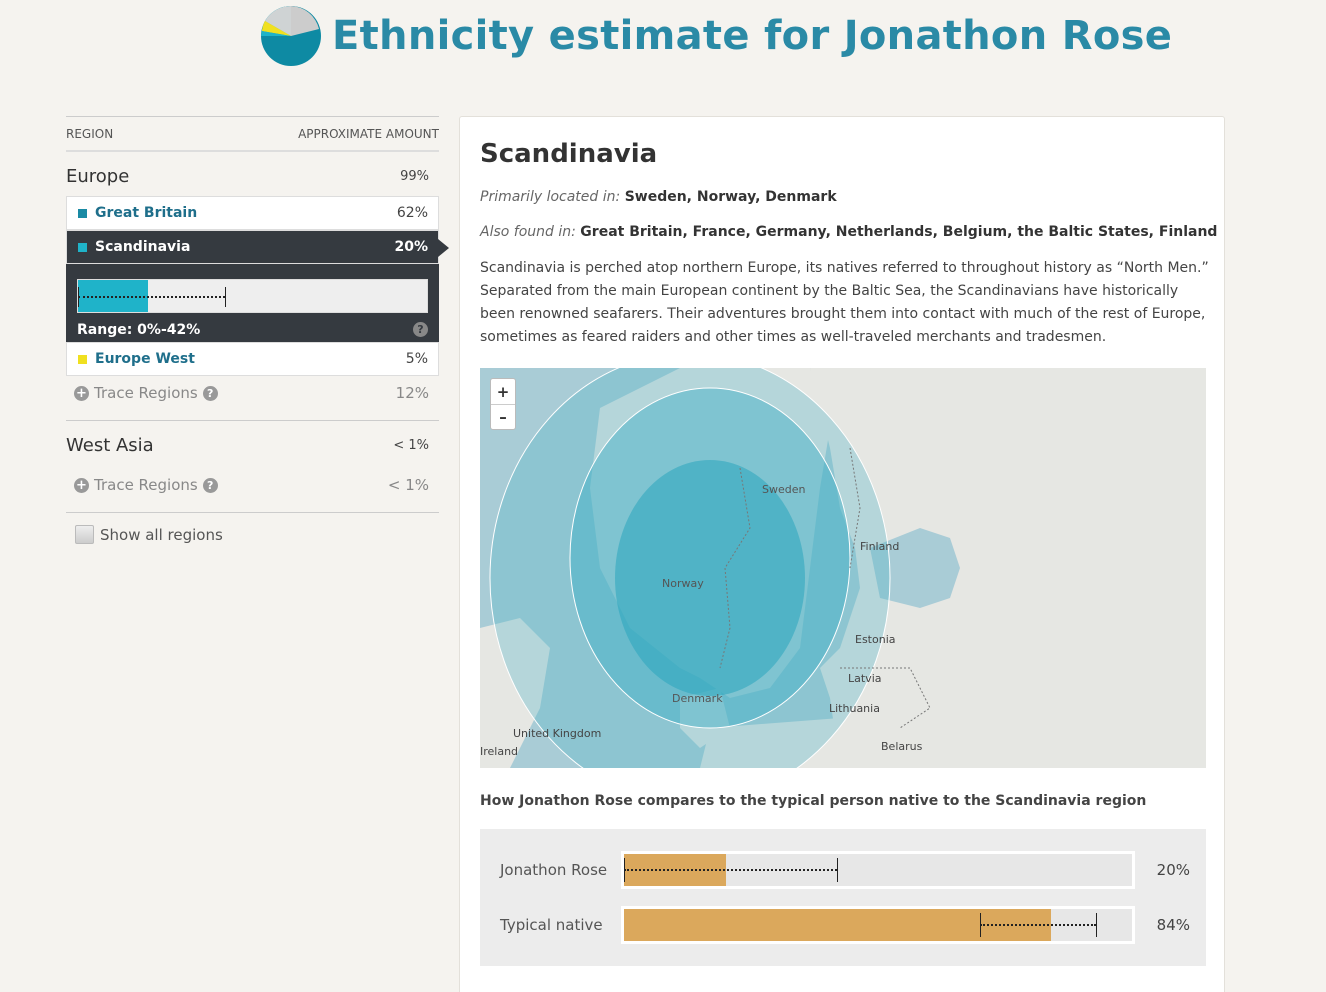 The image size is (1326, 992). Describe the element at coordinates (783, 489) in the screenshot. I see `map-label-sweden: Sweden` at that location.